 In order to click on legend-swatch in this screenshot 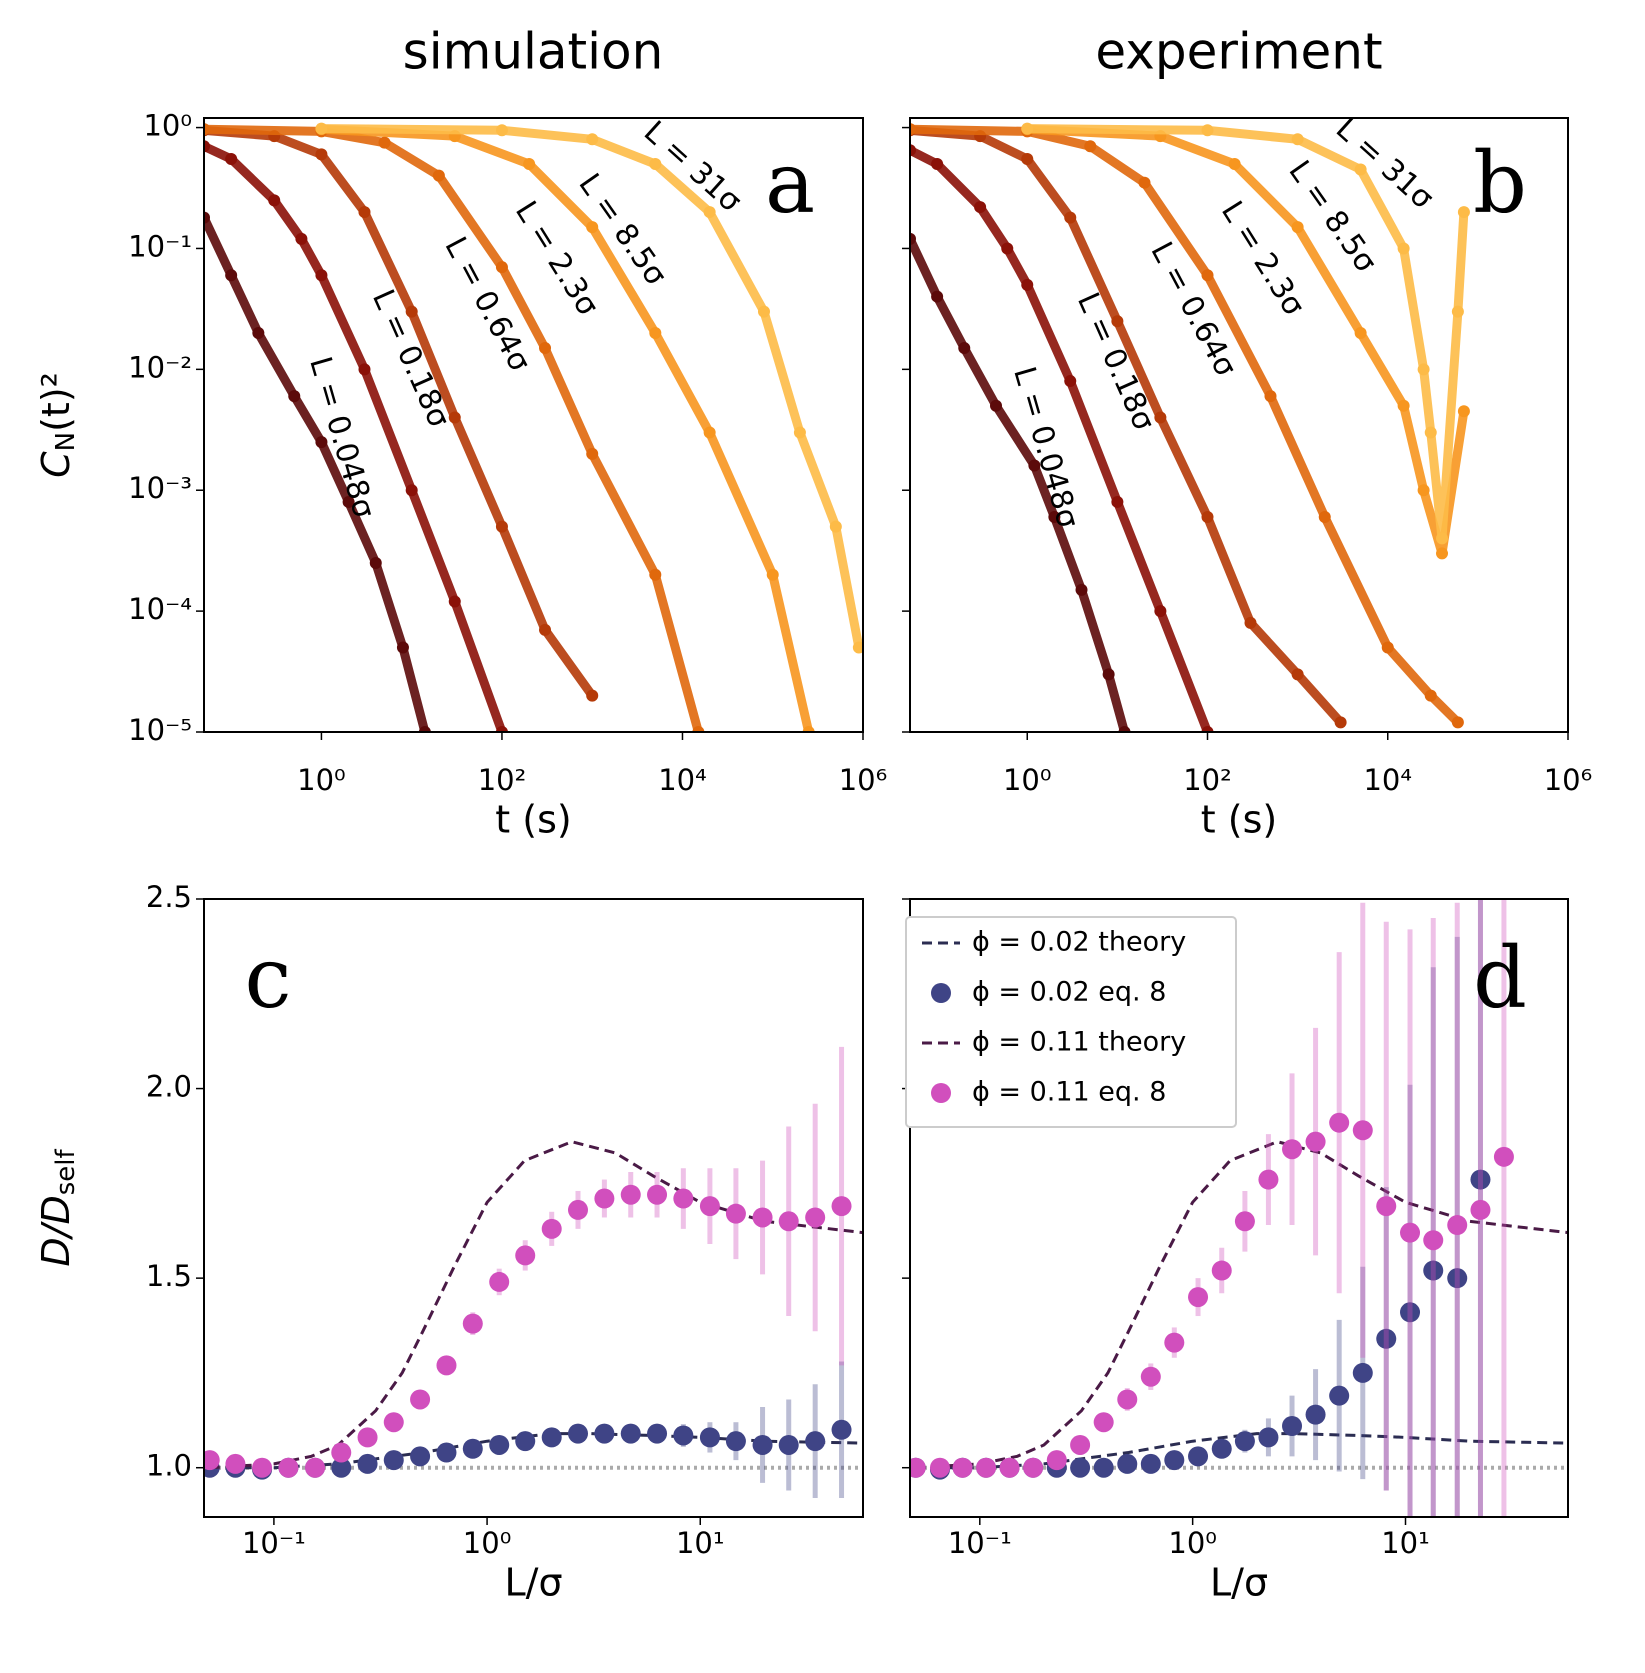, I will do `click(941, 993)`.